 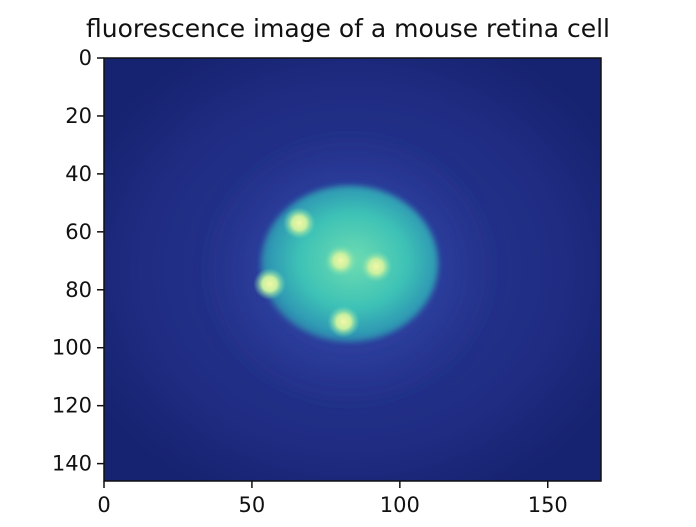 What do you see at coordinates (78, 116) in the screenshot?
I see `y-tick-label: 20` at bounding box center [78, 116].